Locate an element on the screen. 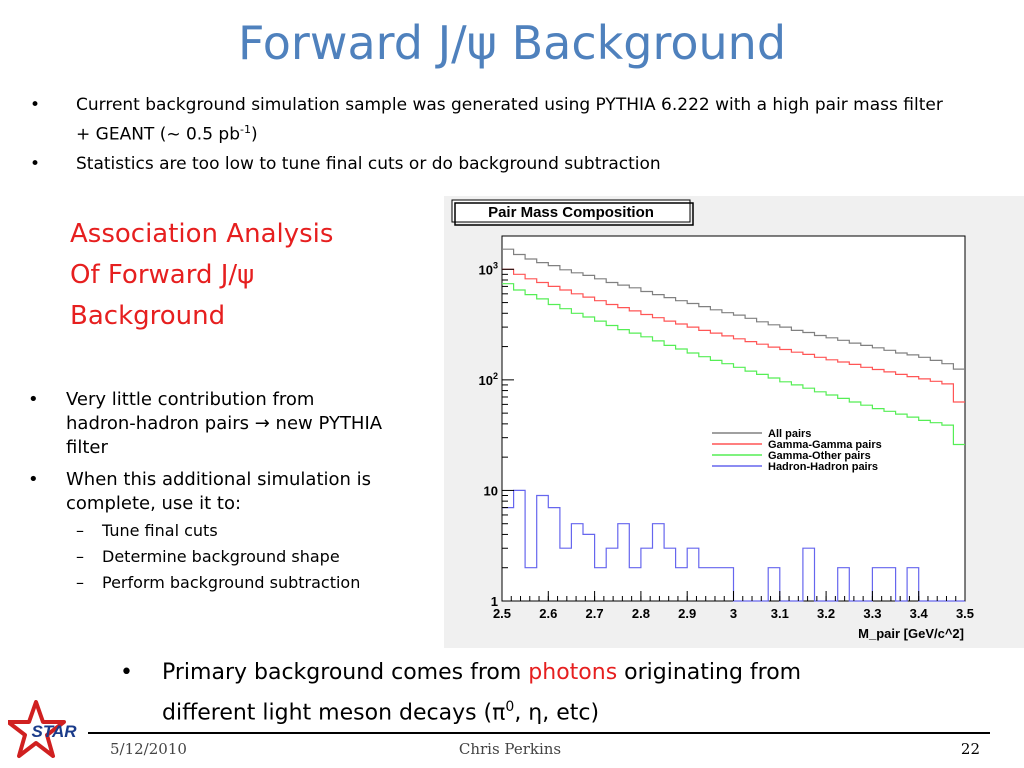 The width and height of the screenshot is (1024, 768). star-logo: STAR is located at coordinates (47, 731).